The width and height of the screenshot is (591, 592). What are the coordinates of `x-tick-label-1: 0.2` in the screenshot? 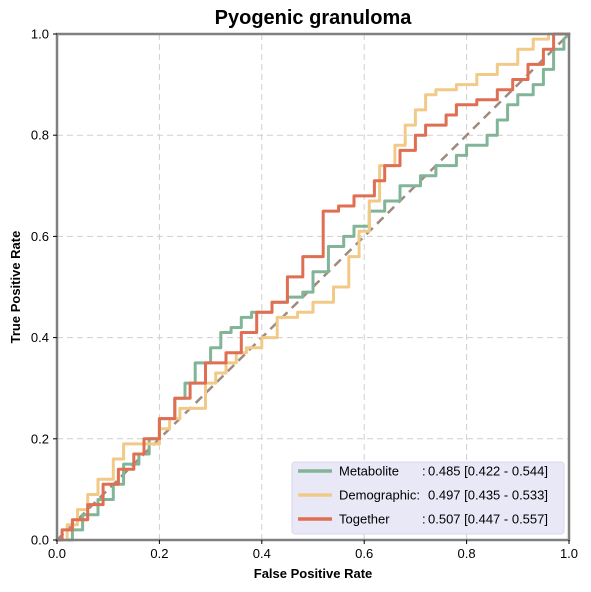 It's located at (159, 553).